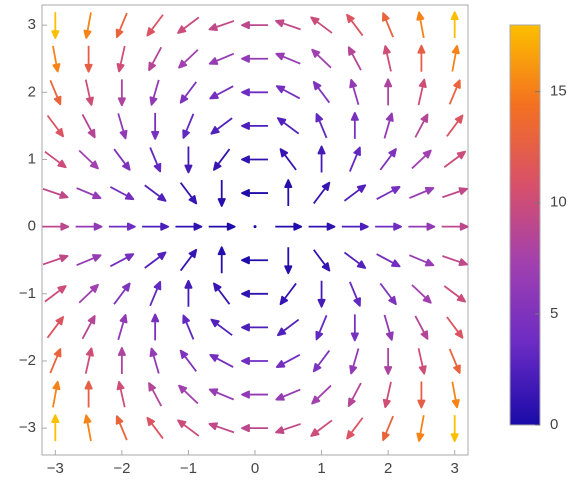 The height and width of the screenshot is (486, 585). Describe the element at coordinates (558, 202) in the screenshot. I see `colorbar-tick-label: 10` at that location.